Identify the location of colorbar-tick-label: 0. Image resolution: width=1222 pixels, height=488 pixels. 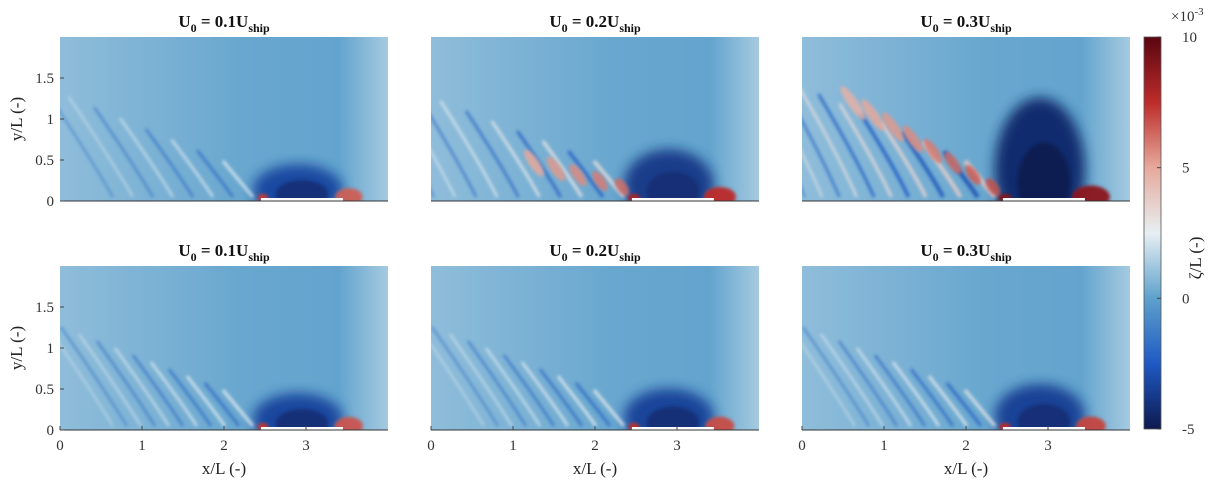
(1186, 299).